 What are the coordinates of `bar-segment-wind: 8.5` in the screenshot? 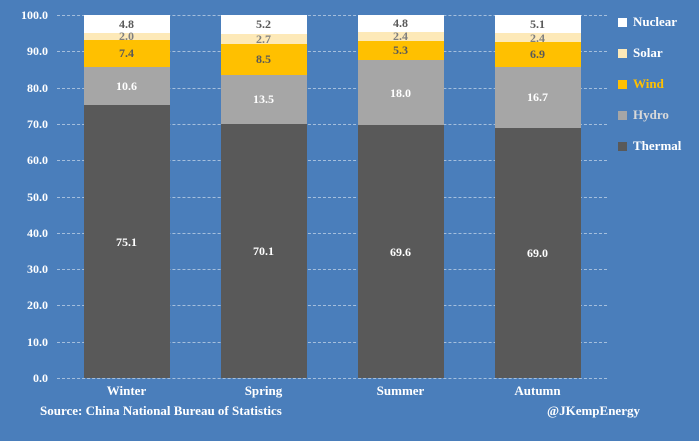 It's located at (263, 59).